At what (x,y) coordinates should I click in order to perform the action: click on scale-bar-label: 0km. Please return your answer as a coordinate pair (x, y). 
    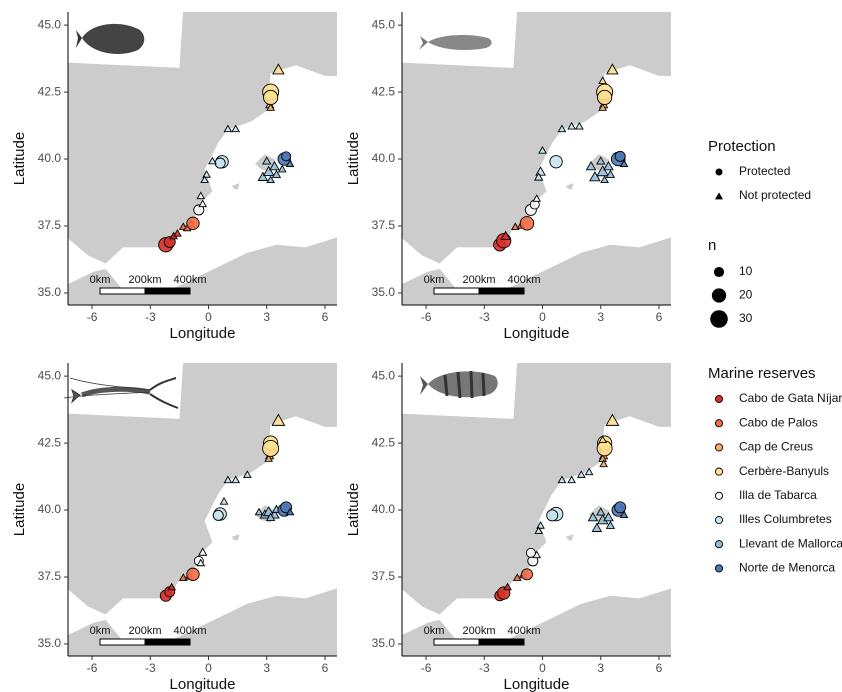
    Looking at the image, I should click on (100, 631).